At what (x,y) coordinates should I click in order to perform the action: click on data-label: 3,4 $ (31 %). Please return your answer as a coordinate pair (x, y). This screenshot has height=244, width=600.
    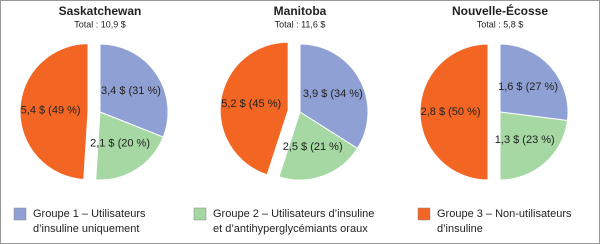
    Looking at the image, I should click on (131, 91).